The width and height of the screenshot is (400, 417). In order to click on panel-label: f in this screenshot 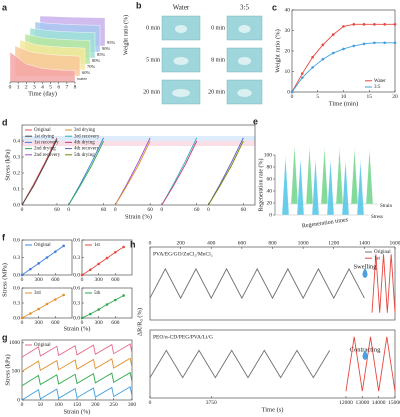, I will do `click(4, 237)`.